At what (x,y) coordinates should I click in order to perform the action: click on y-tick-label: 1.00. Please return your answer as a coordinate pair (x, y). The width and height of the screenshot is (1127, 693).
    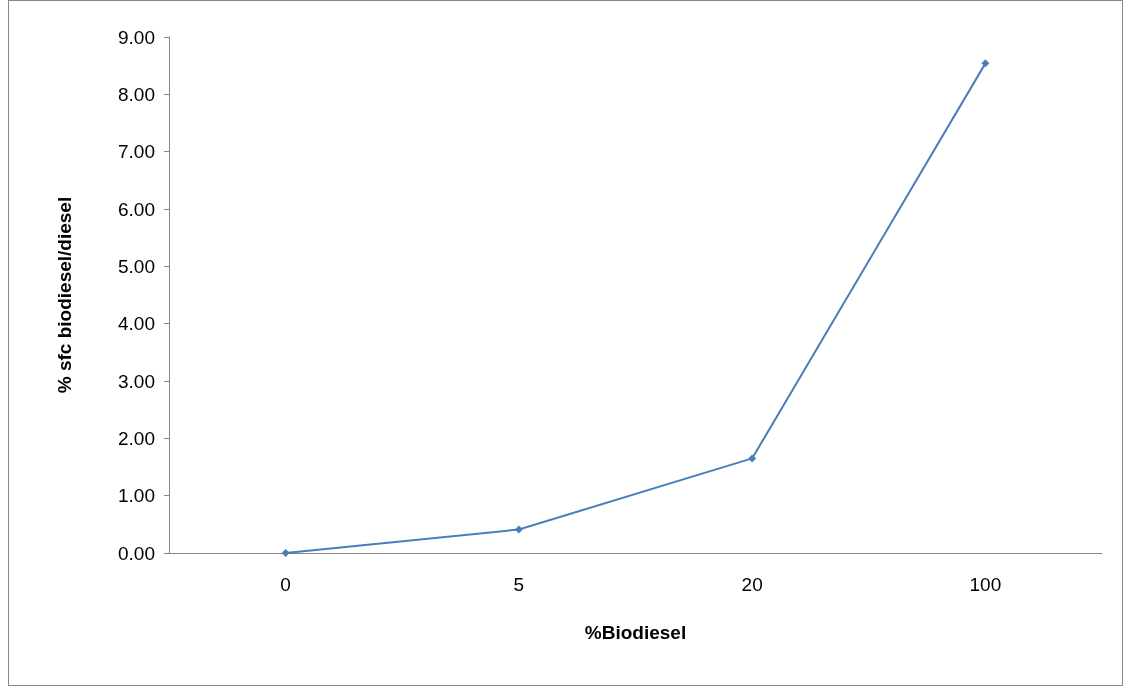
    Looking at the image, I should click on (136, 496).